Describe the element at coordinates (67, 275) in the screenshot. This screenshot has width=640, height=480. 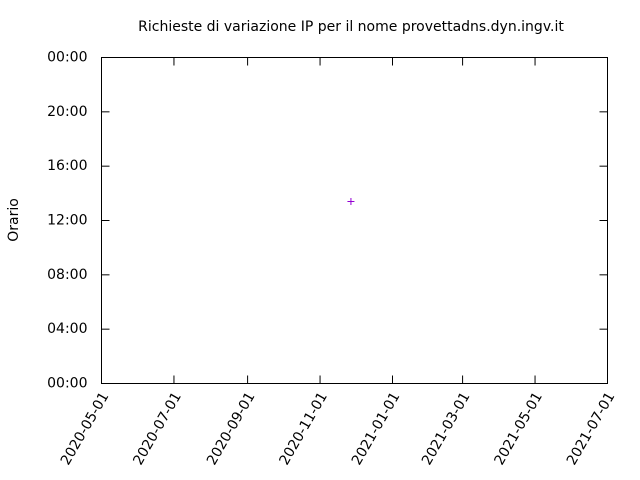
I see `y-tick-label: 08:00` at that location.